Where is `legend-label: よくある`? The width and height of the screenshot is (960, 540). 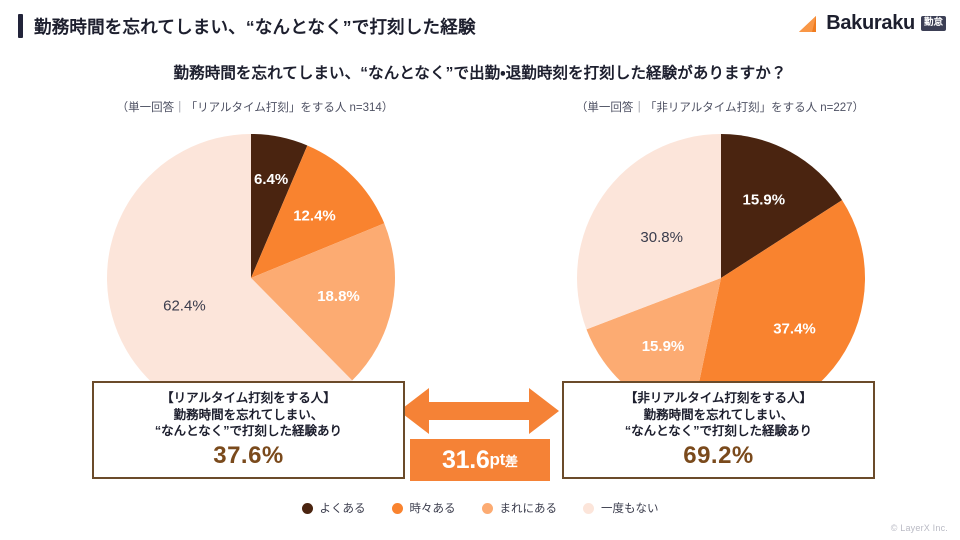
legend-label: よくある is located at coordinates (342, 509).